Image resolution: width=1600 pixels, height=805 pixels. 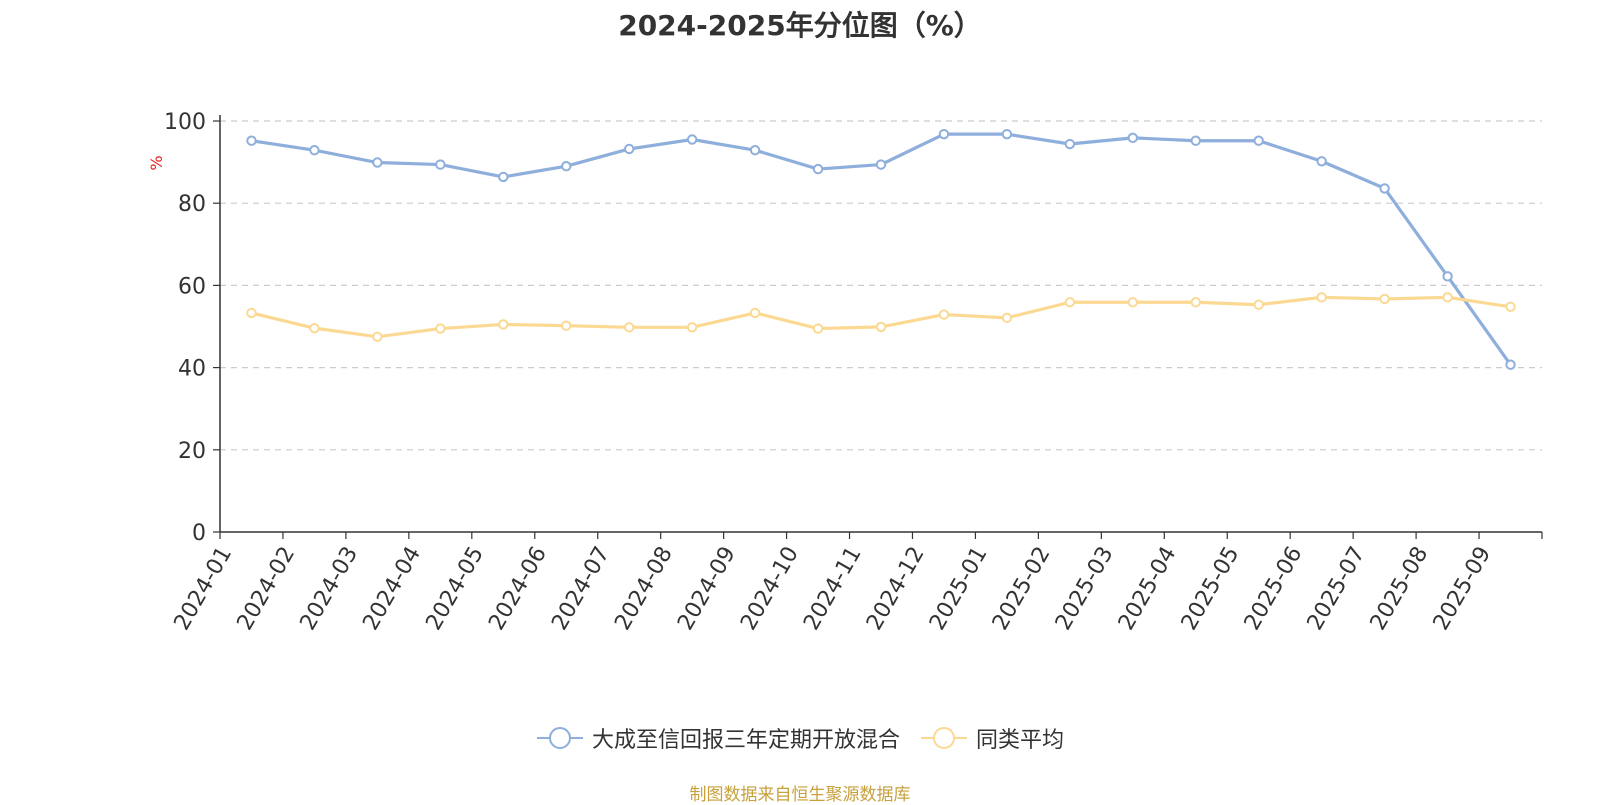 What do you see at coordinates (770, 589) in the screenshot?
I see `x-tick-label-2024-10: 2024-10` at bounding box center [770, 589].